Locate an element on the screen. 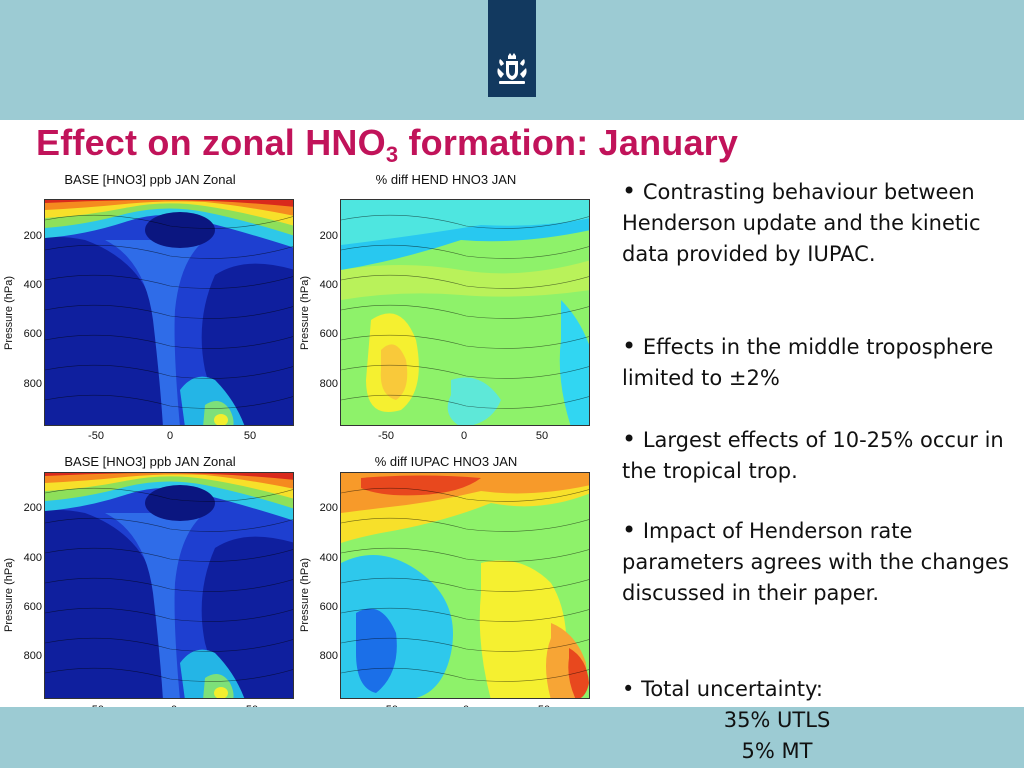 Image resolution: width=1024 pixels, height=768 pixels. panel-title: % diff HEND HNO3 JAN is located at coordinates (446, 179).